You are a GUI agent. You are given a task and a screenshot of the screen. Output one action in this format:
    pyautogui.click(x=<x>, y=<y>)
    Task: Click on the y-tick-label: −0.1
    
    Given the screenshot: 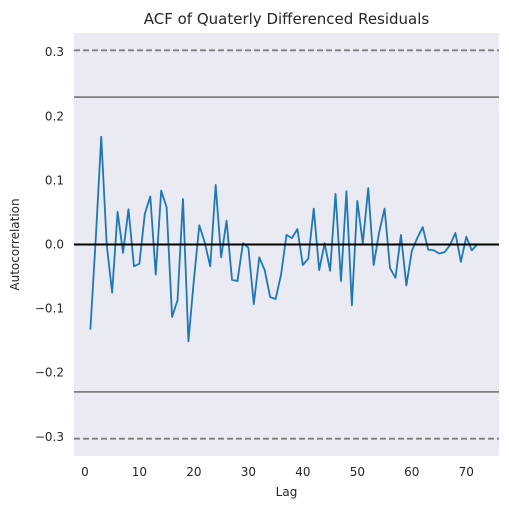 What is the action you would take?
    pyautogui.click(x=49, y=309)
    